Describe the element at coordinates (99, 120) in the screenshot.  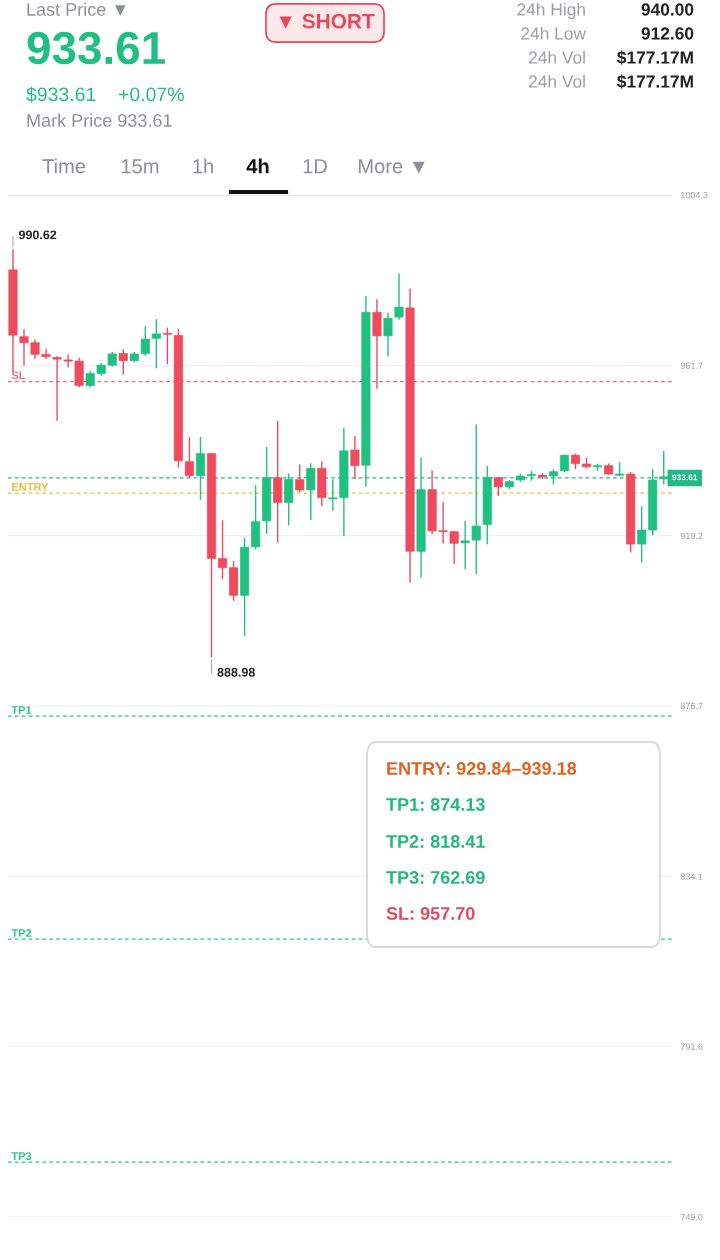
I see `text: Mark Price 933.61` at that location.